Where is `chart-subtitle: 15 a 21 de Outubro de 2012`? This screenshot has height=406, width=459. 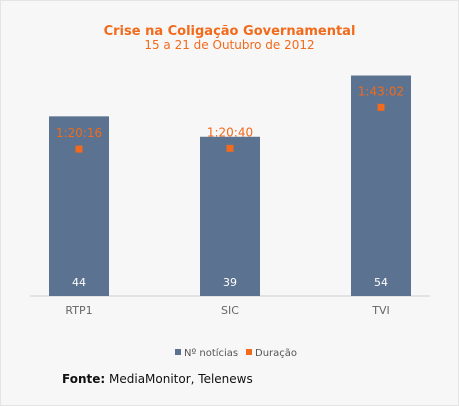 chart-subtitle: 15 a 21 de Outubro de 2012 is located at coordinates (229, 45).